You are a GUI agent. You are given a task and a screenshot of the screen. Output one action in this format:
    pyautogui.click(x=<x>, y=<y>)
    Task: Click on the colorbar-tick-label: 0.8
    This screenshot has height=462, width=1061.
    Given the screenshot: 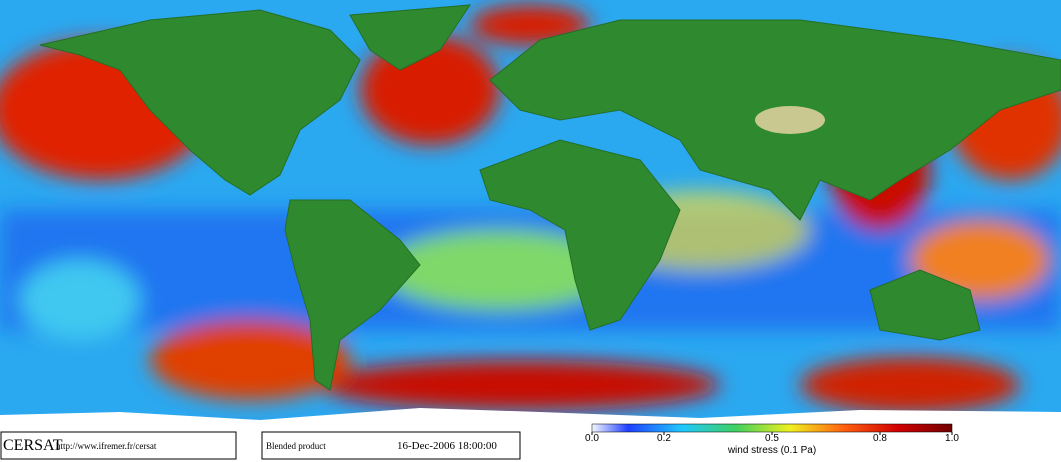 What is the action you would take?
    pyautogui.click(x=880, y=438)
    